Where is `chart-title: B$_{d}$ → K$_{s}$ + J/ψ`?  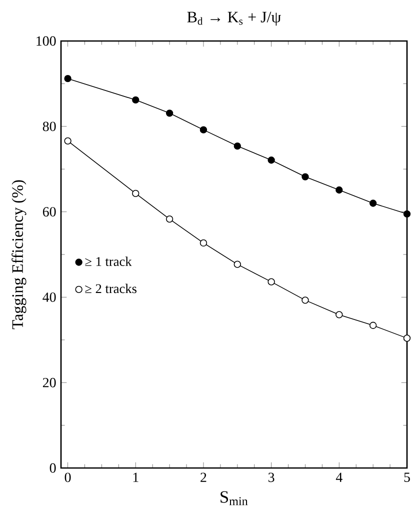
chart-title: B$_{d}$ → K$_{s}$ + J/ψ is located at coordinates (234, 19).